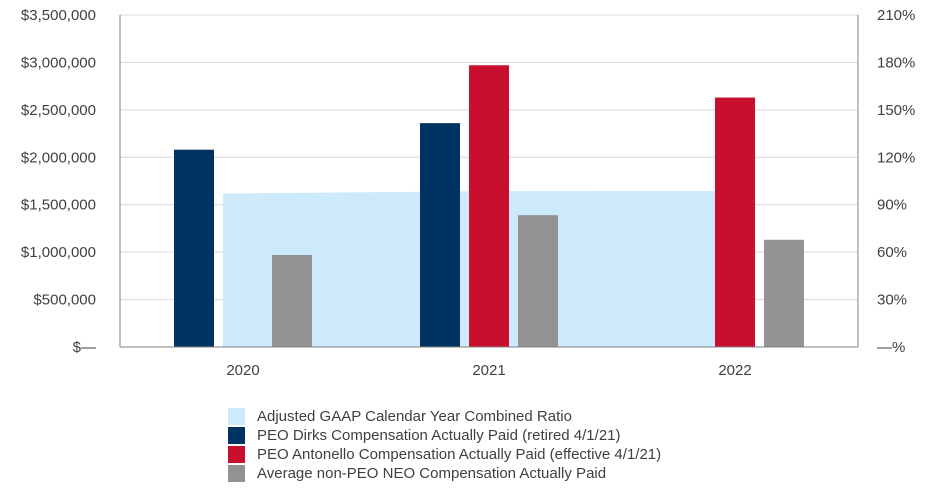 The height and width of the screenshot is (493, 927). What do you see at coordinates (194, 248) in the screenshot?
I see `bar-peo-dirks-2020` at bounding box center [194, 248].